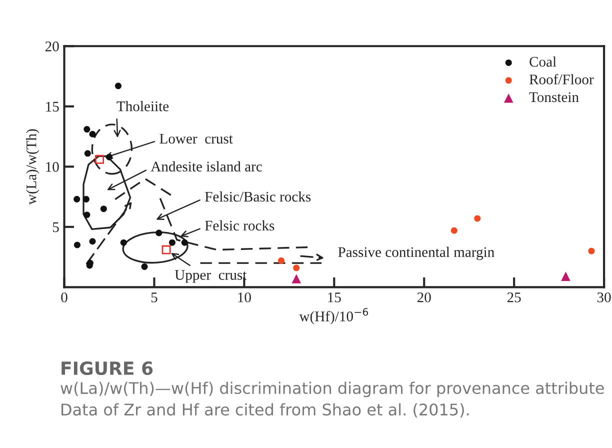 Image resolution: width=612 pixels, height=448 pixels. What do you see at coordinates (154, 297) in the screenshot?
I see `x-tick-label: 5` at bounding box center [154, 297].